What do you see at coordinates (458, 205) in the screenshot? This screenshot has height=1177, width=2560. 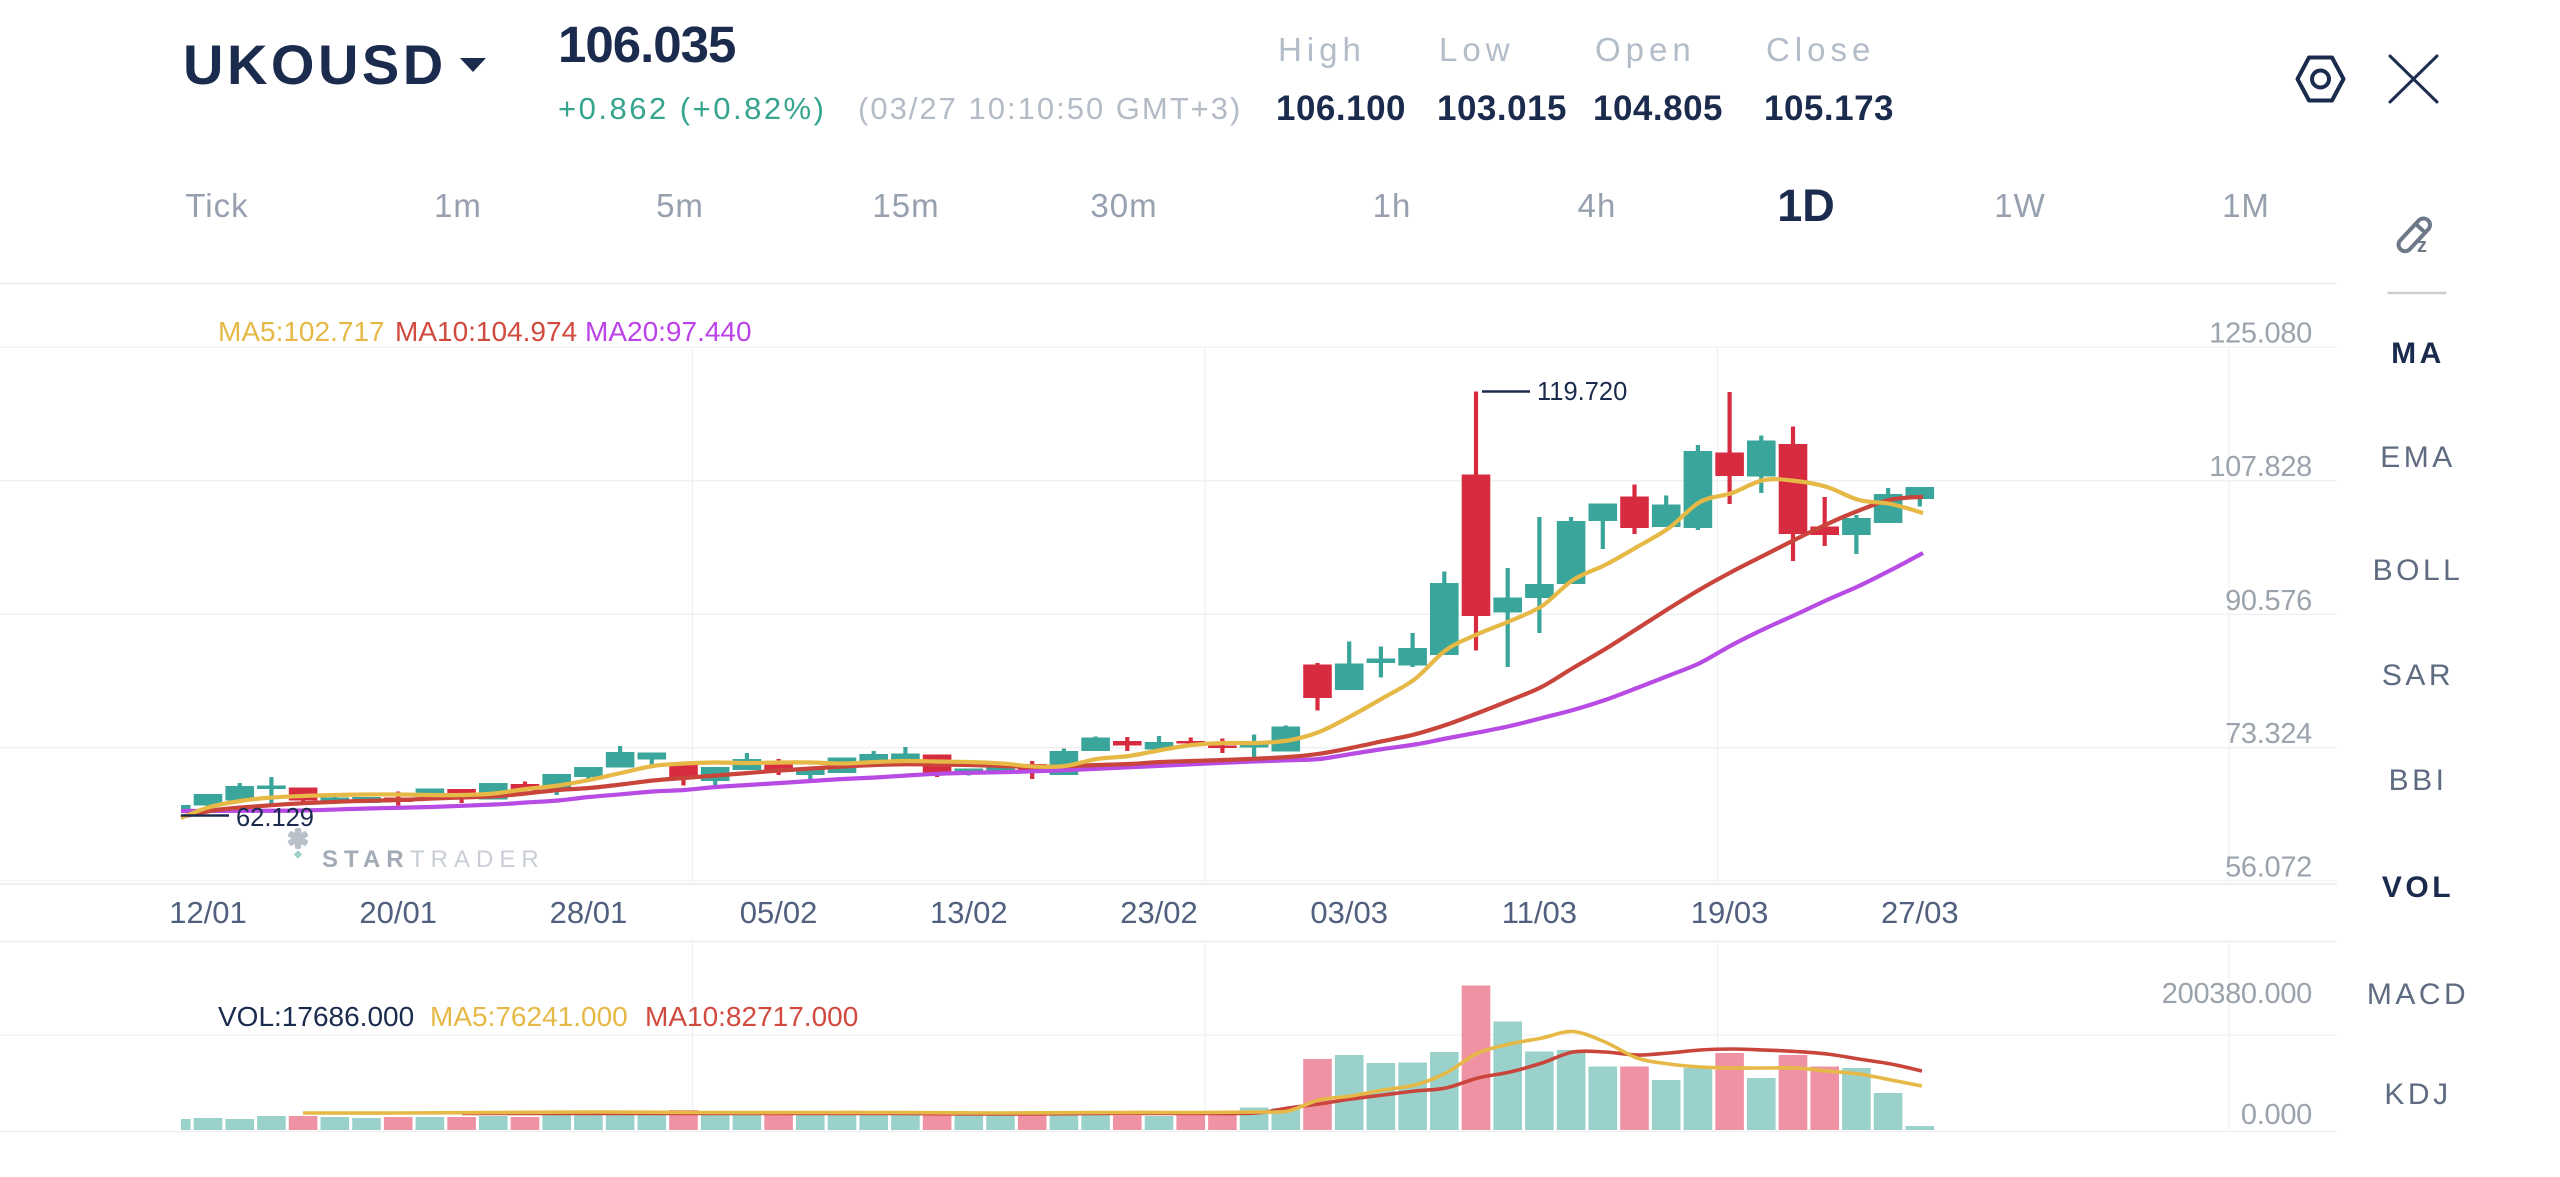 I see `svg-text: 1m` at bounding box center [458, 205].